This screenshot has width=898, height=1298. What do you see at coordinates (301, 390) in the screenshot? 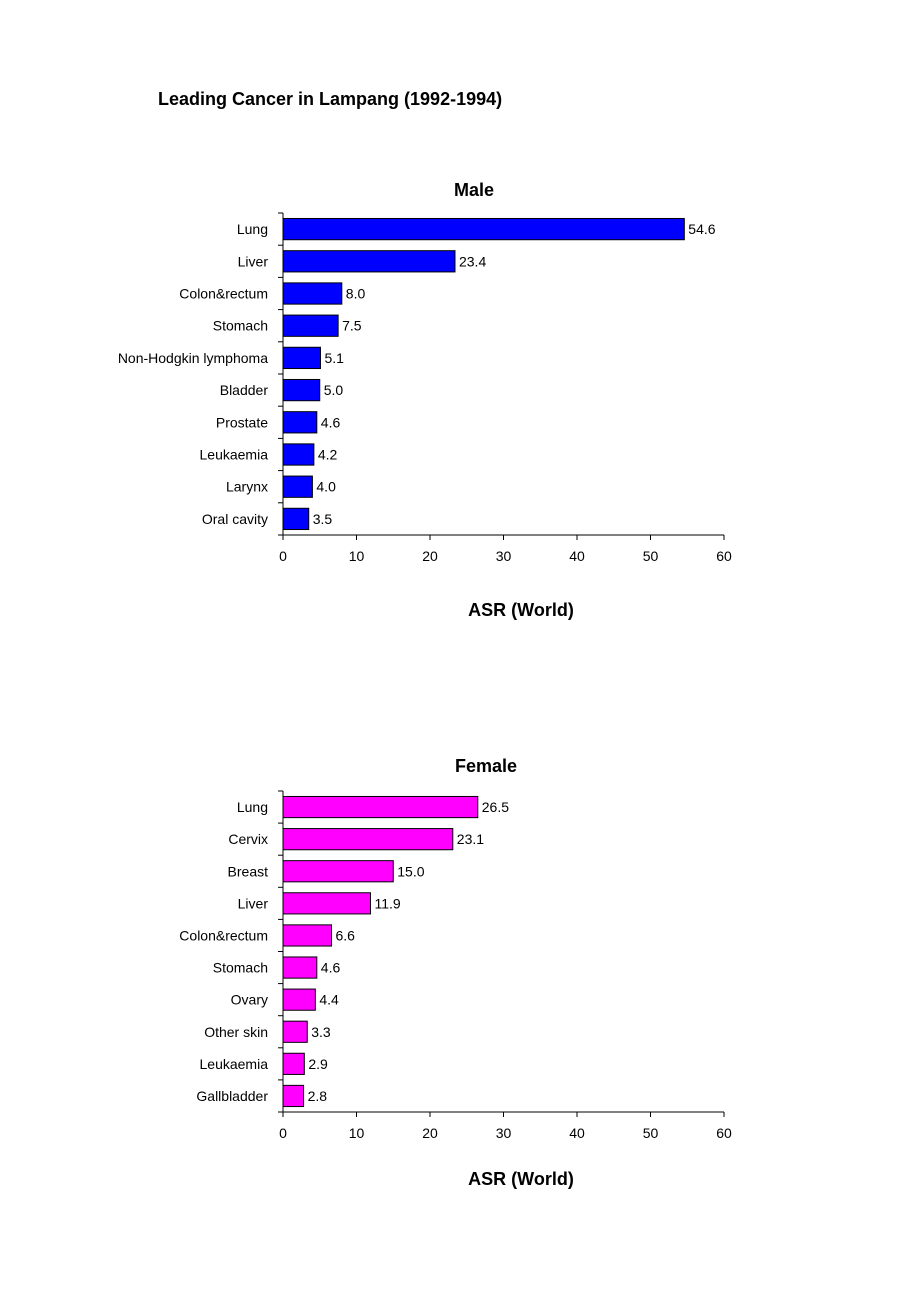
I see `bar-bladder` at bounding box center [301, 390].